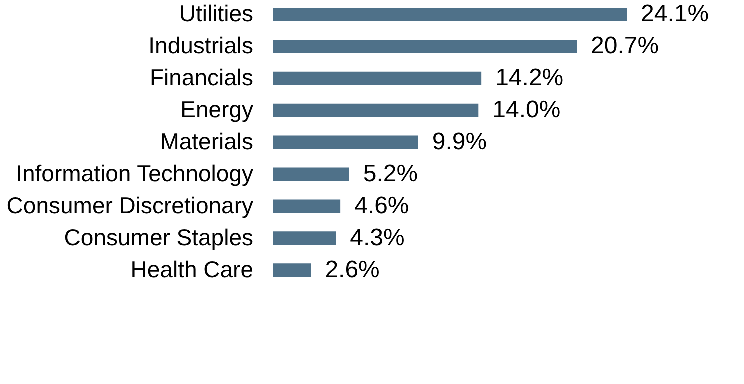  Describe the element at coordinates (377, 238) in the screenshot. I see `data-label: 4.3%` at that location.